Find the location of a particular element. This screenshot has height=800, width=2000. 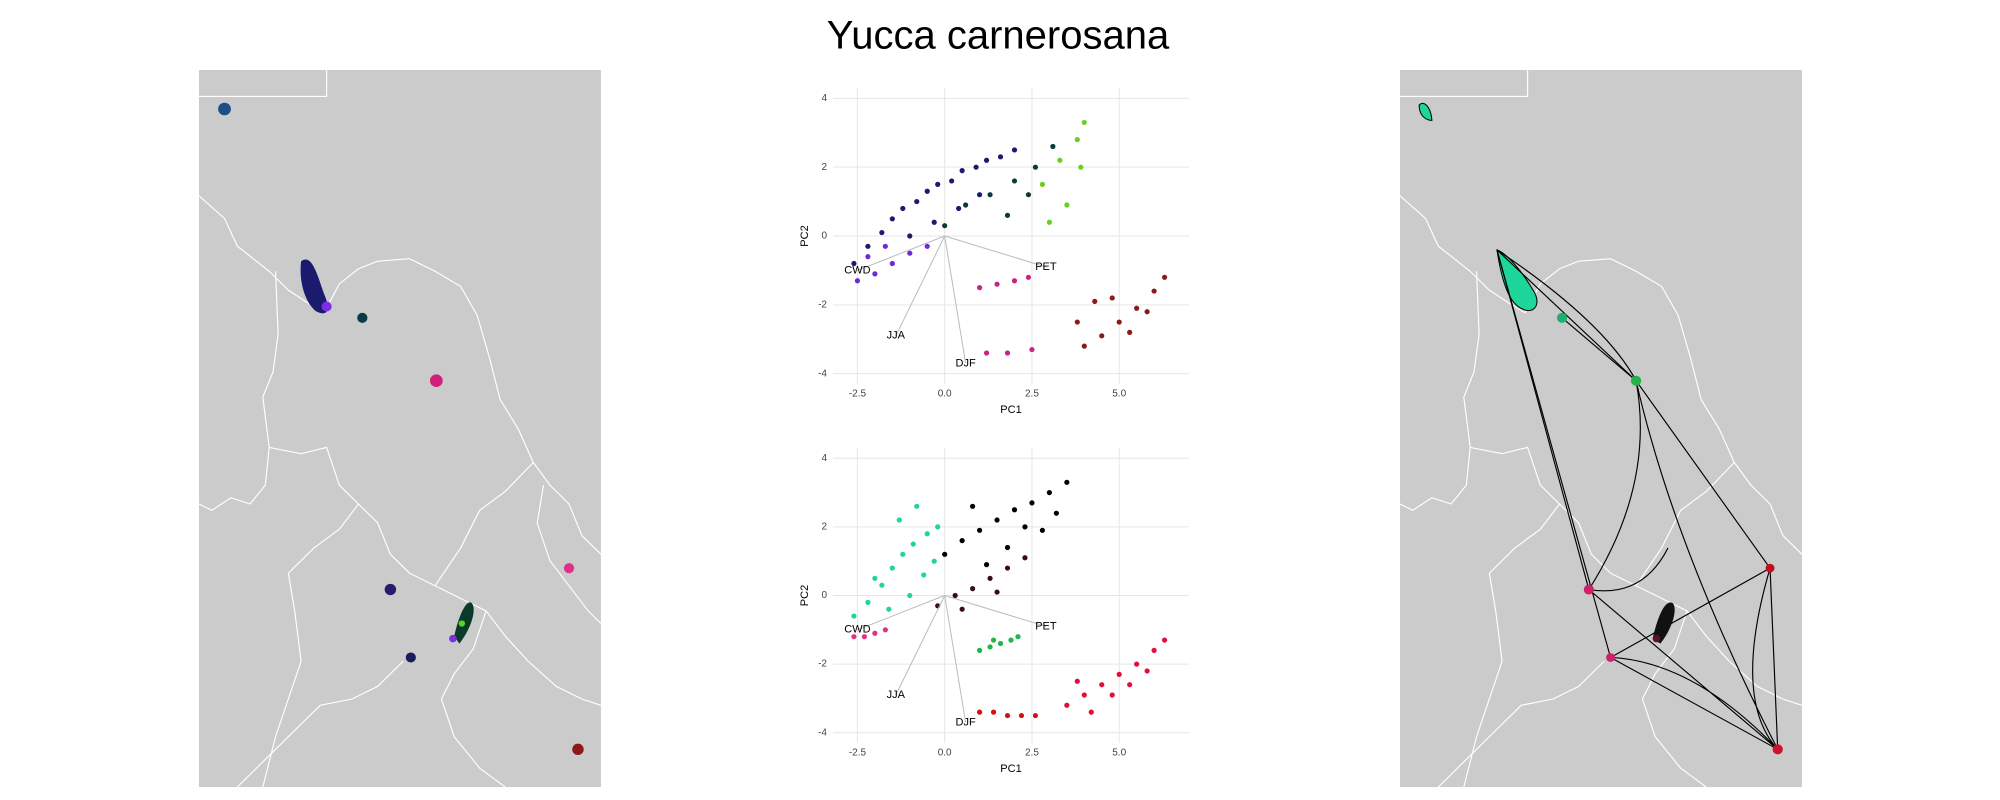

y-tick-label: 0 is located at coordinates (824, 236).